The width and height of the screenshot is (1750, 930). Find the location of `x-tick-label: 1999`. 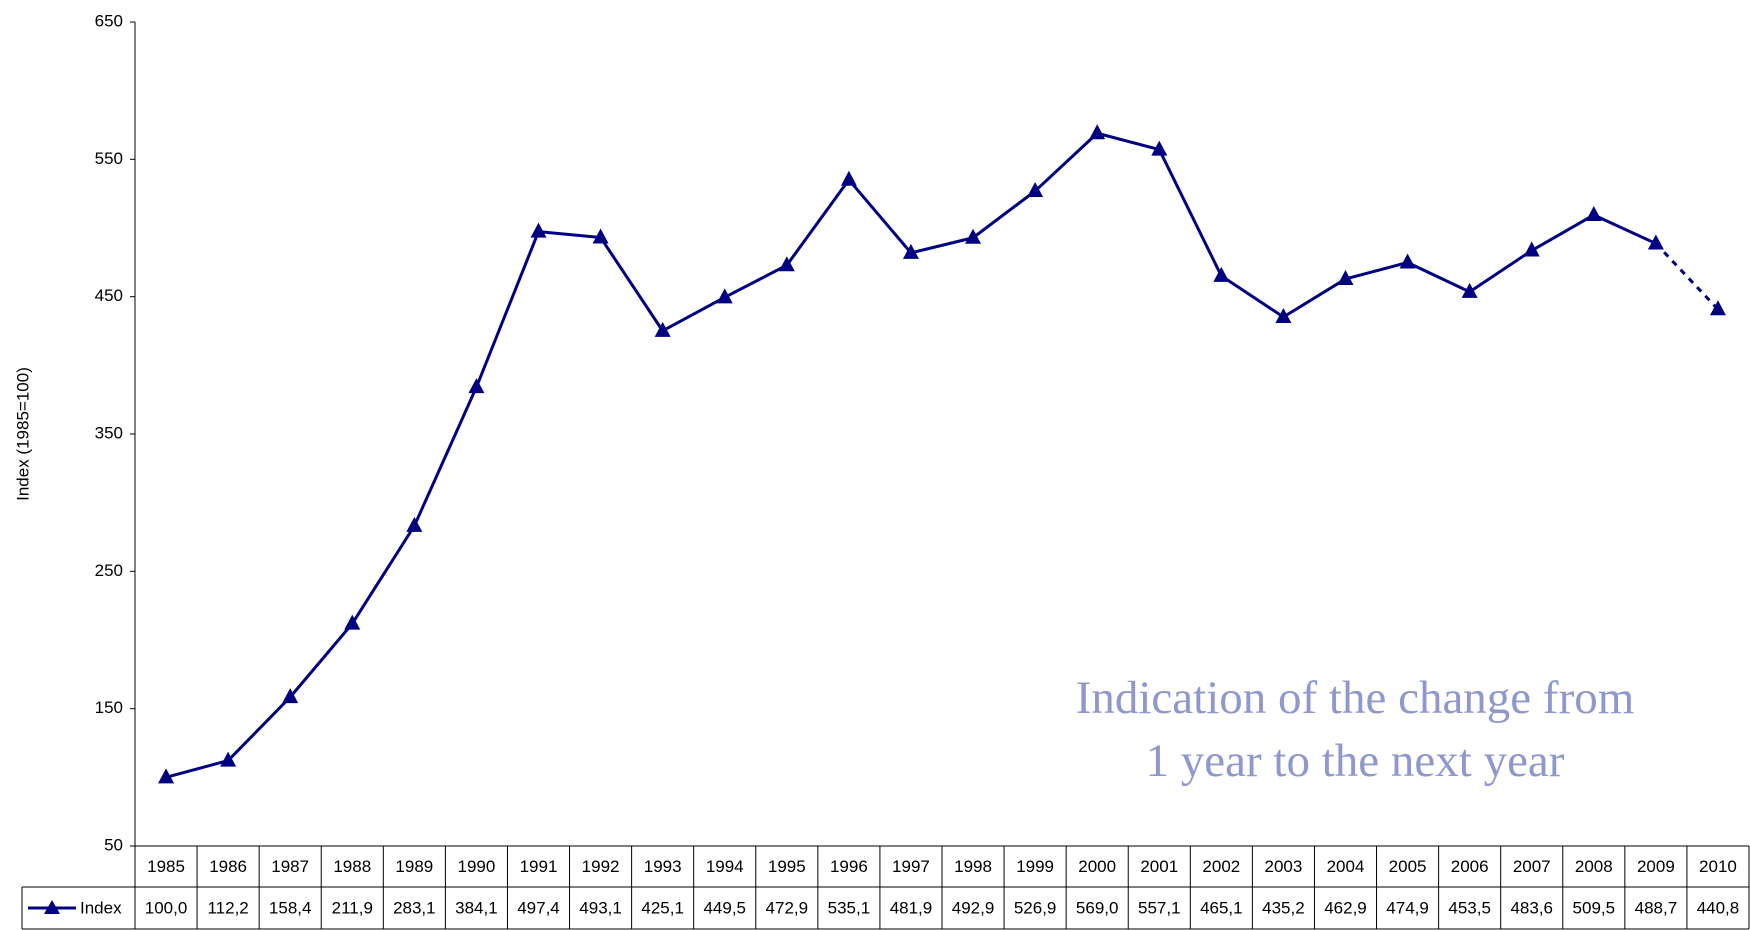

x-tick-label: 1999 is located at coordinates (1035, 866).